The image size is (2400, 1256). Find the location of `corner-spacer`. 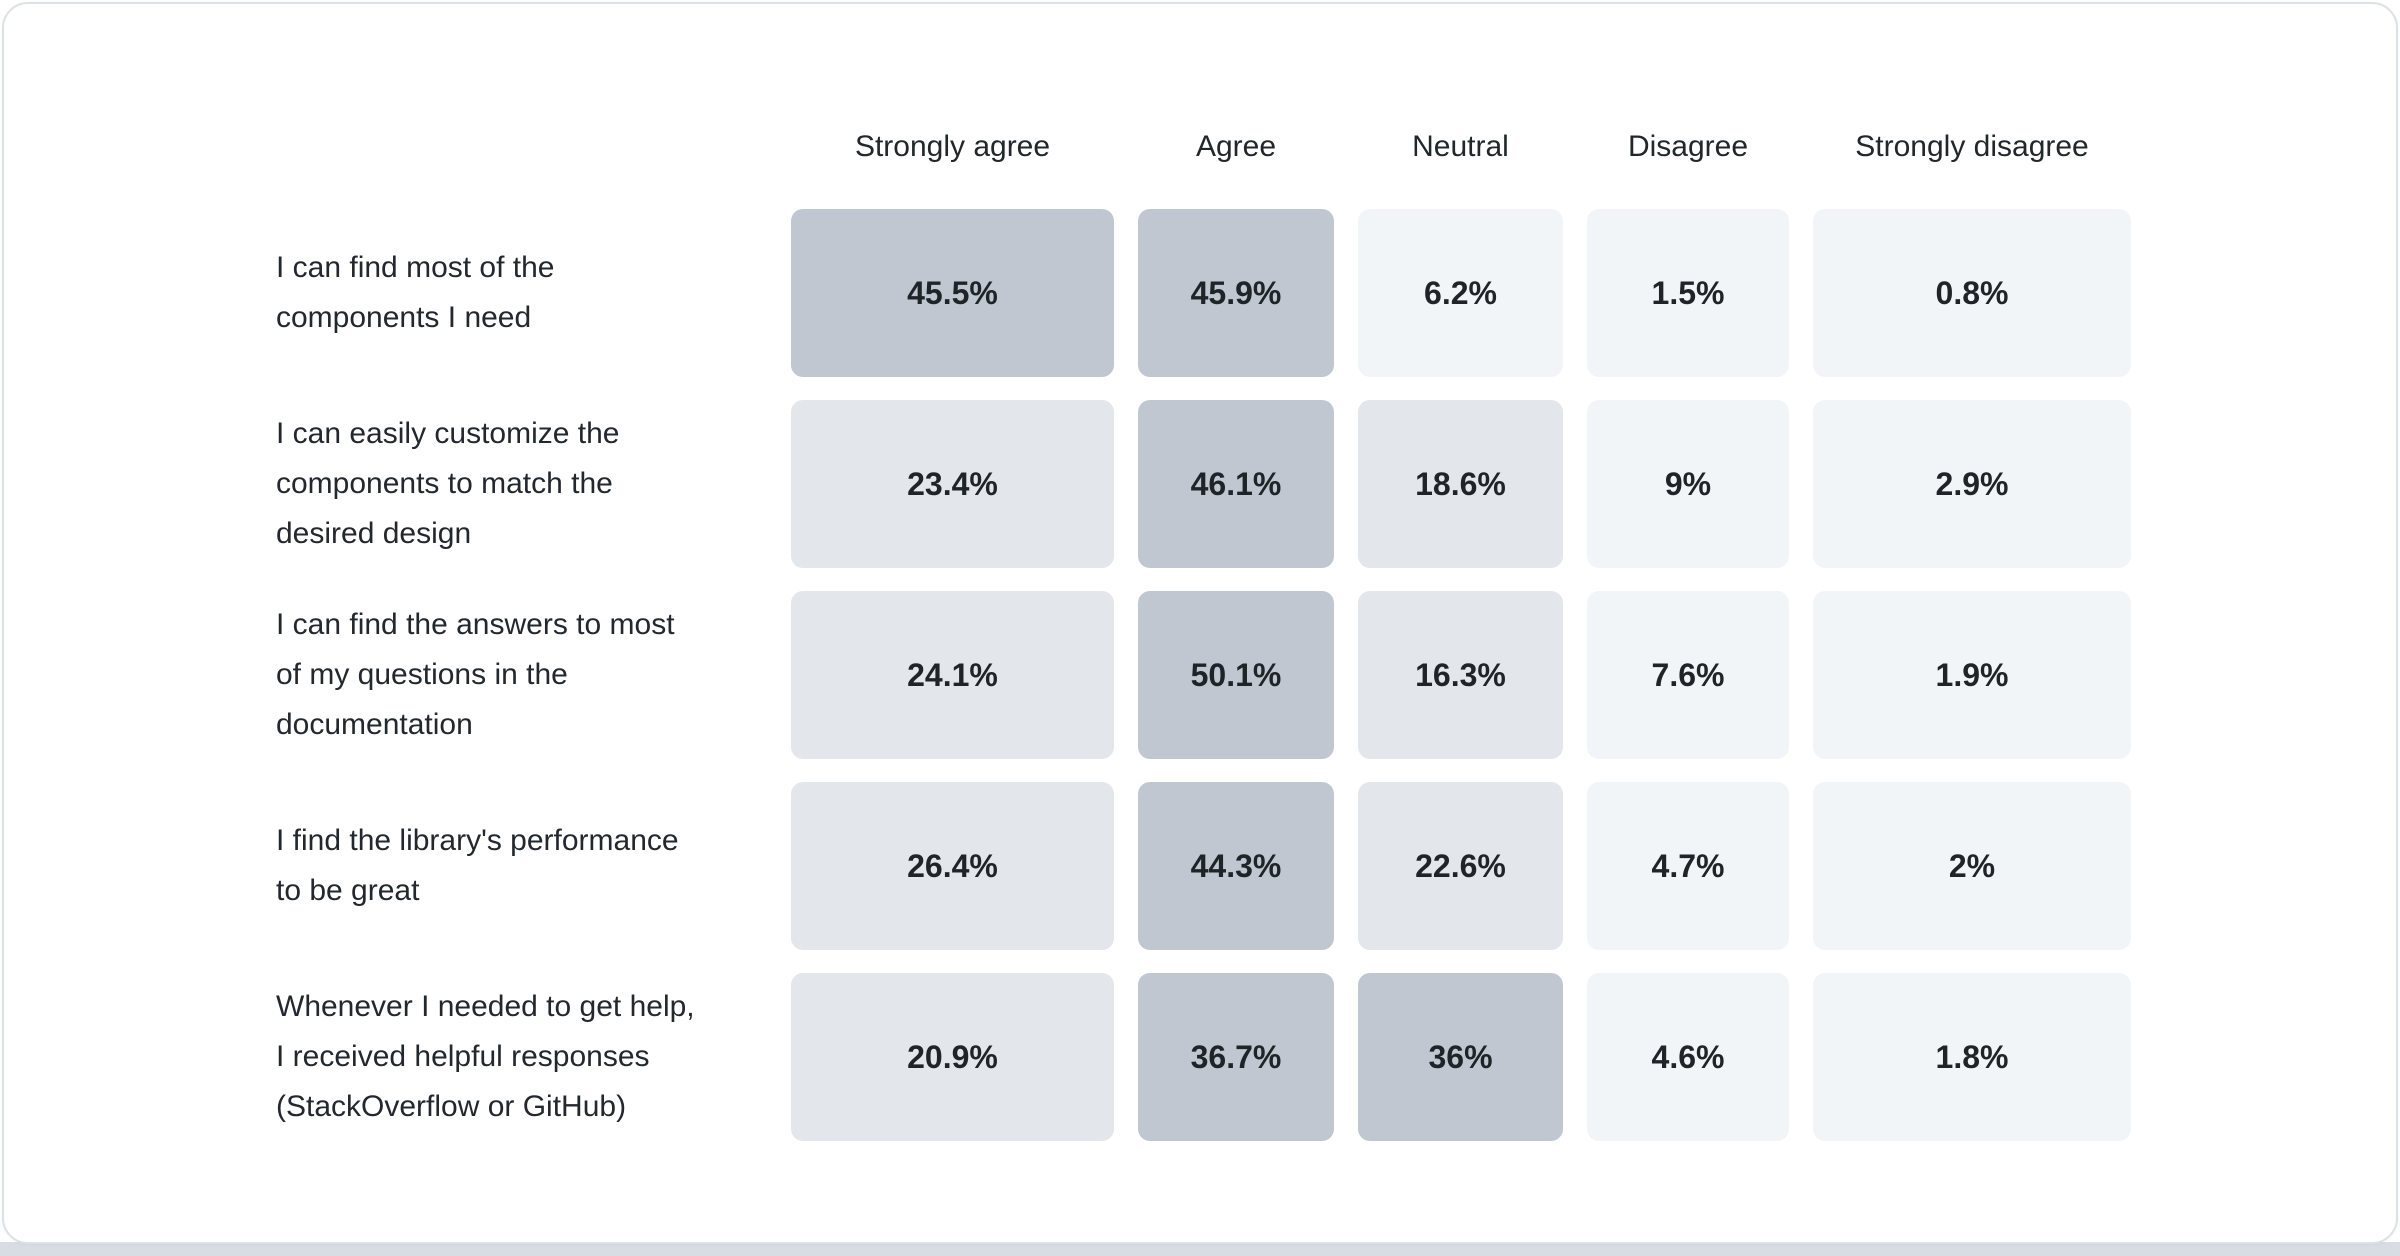

corner-spacer is located at coordinates (521, 147).